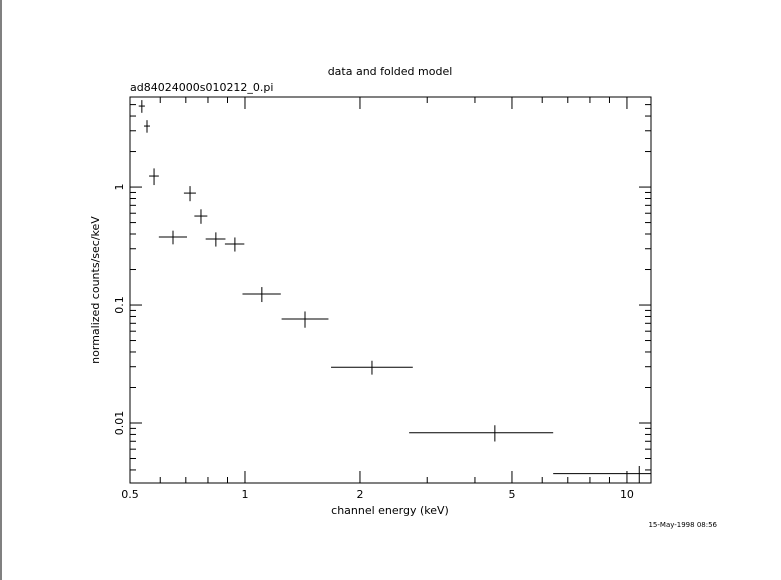 The width and height of the screenshot is (781, 580). I want to click on chart-title: data and folded model, so click(390, 71).